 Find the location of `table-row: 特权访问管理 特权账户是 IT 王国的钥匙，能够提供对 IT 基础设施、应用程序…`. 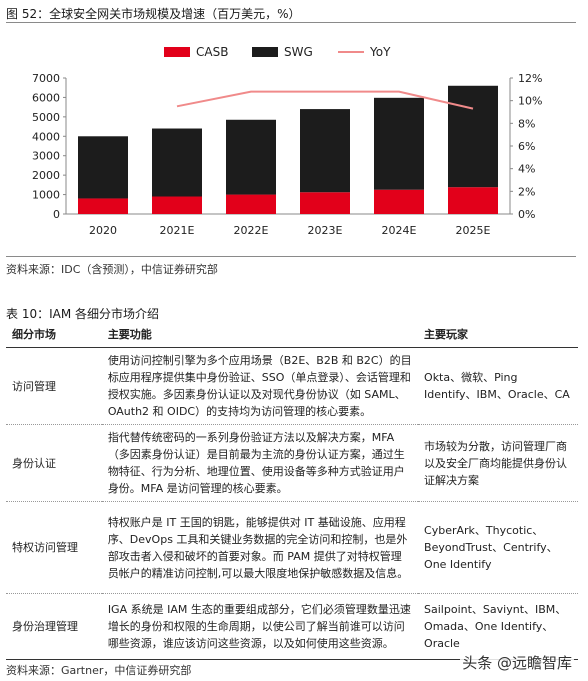

table-row: 特权访问管理 特权账户是 IT 王国的钥匙，能够提供对 IT 基础设施、应用程序… is located at coordinates (292, 547).